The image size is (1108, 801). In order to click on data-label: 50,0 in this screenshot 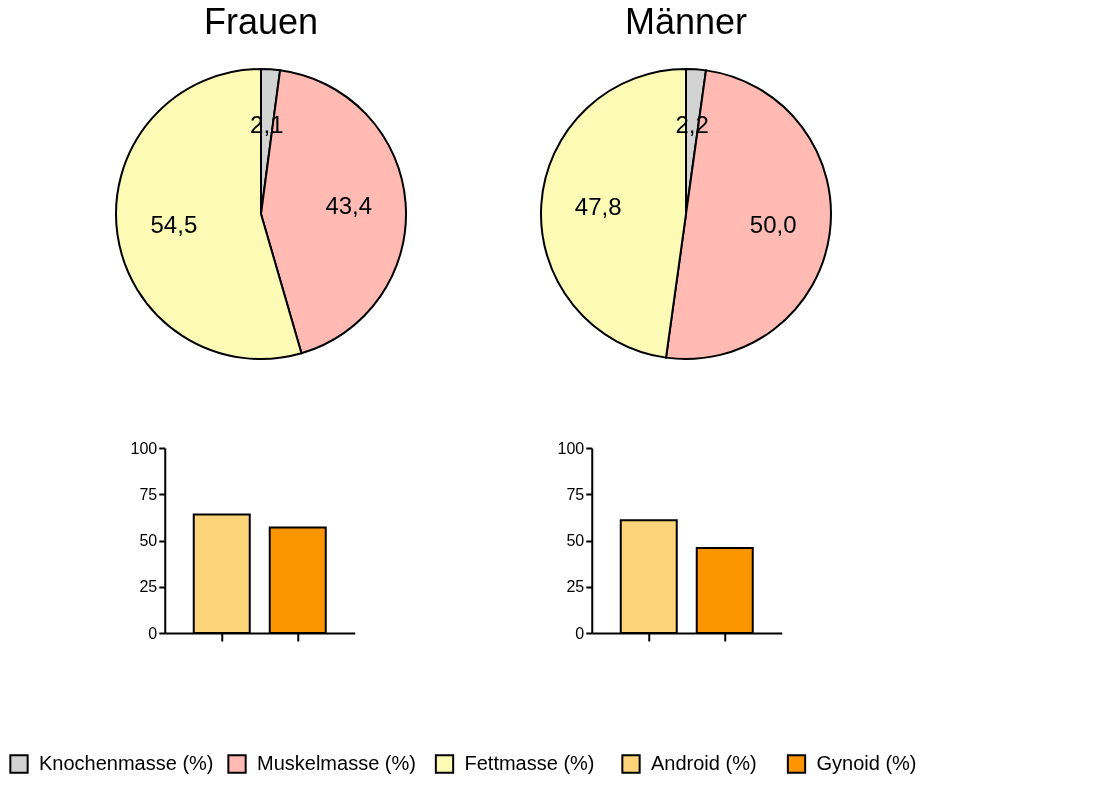, I will do `click(773, 225)`.